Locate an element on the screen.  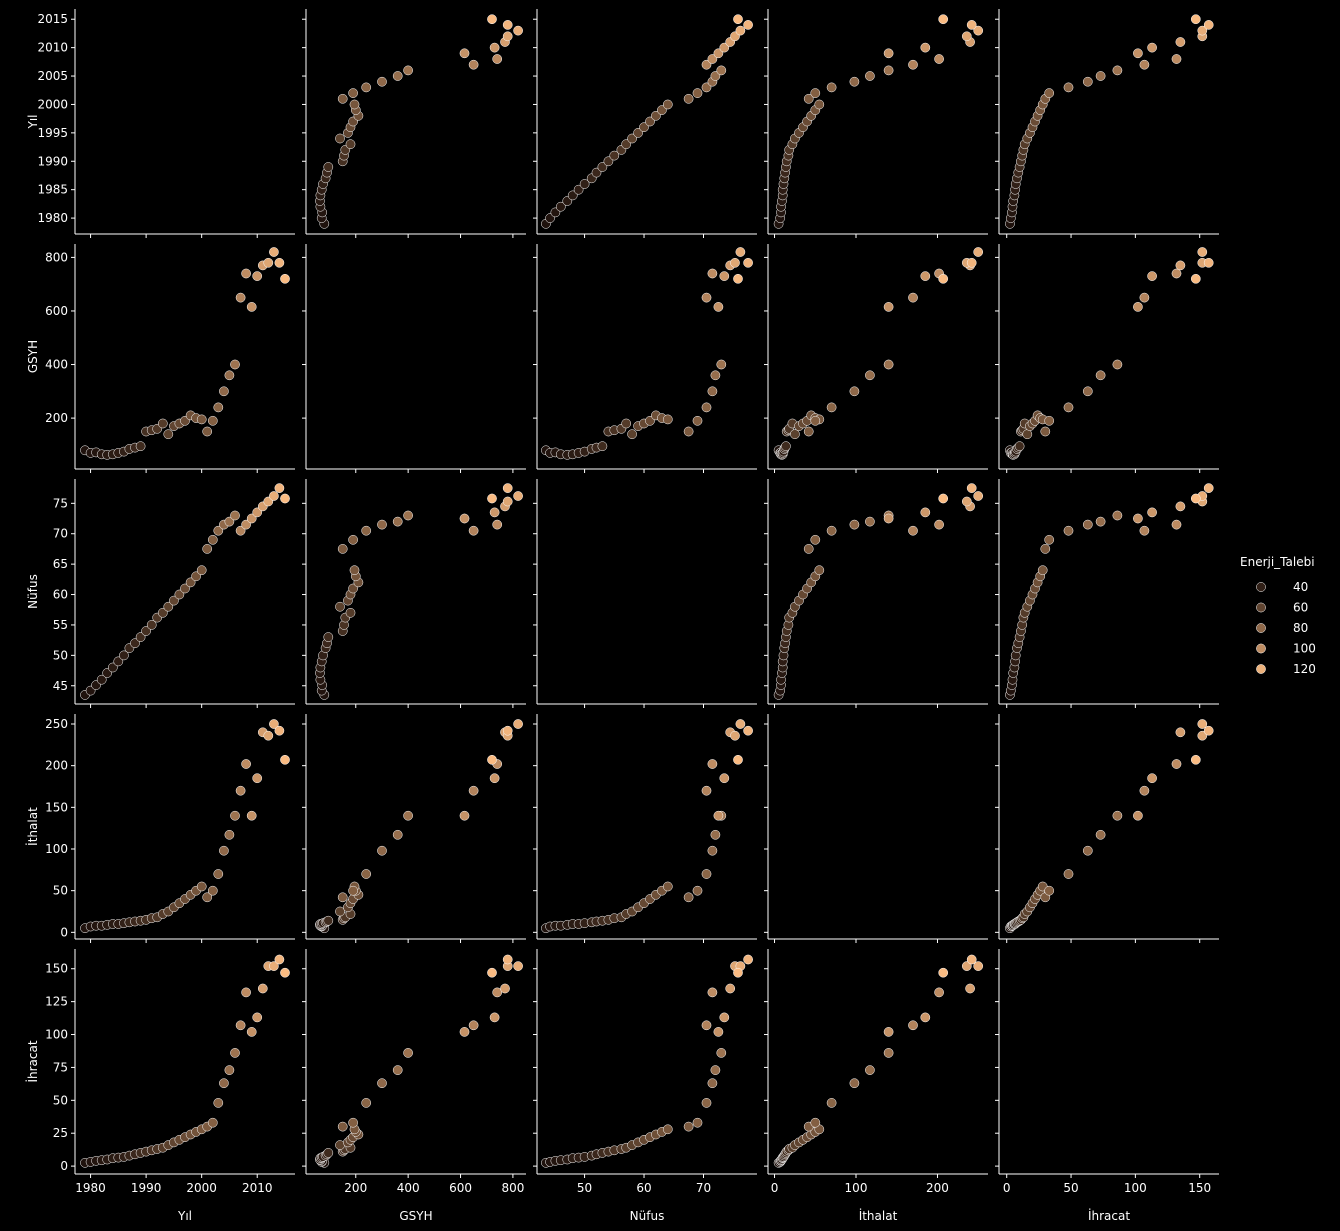
y-axis-label-ithalat: İthalat is located at coordinates (32, 826).